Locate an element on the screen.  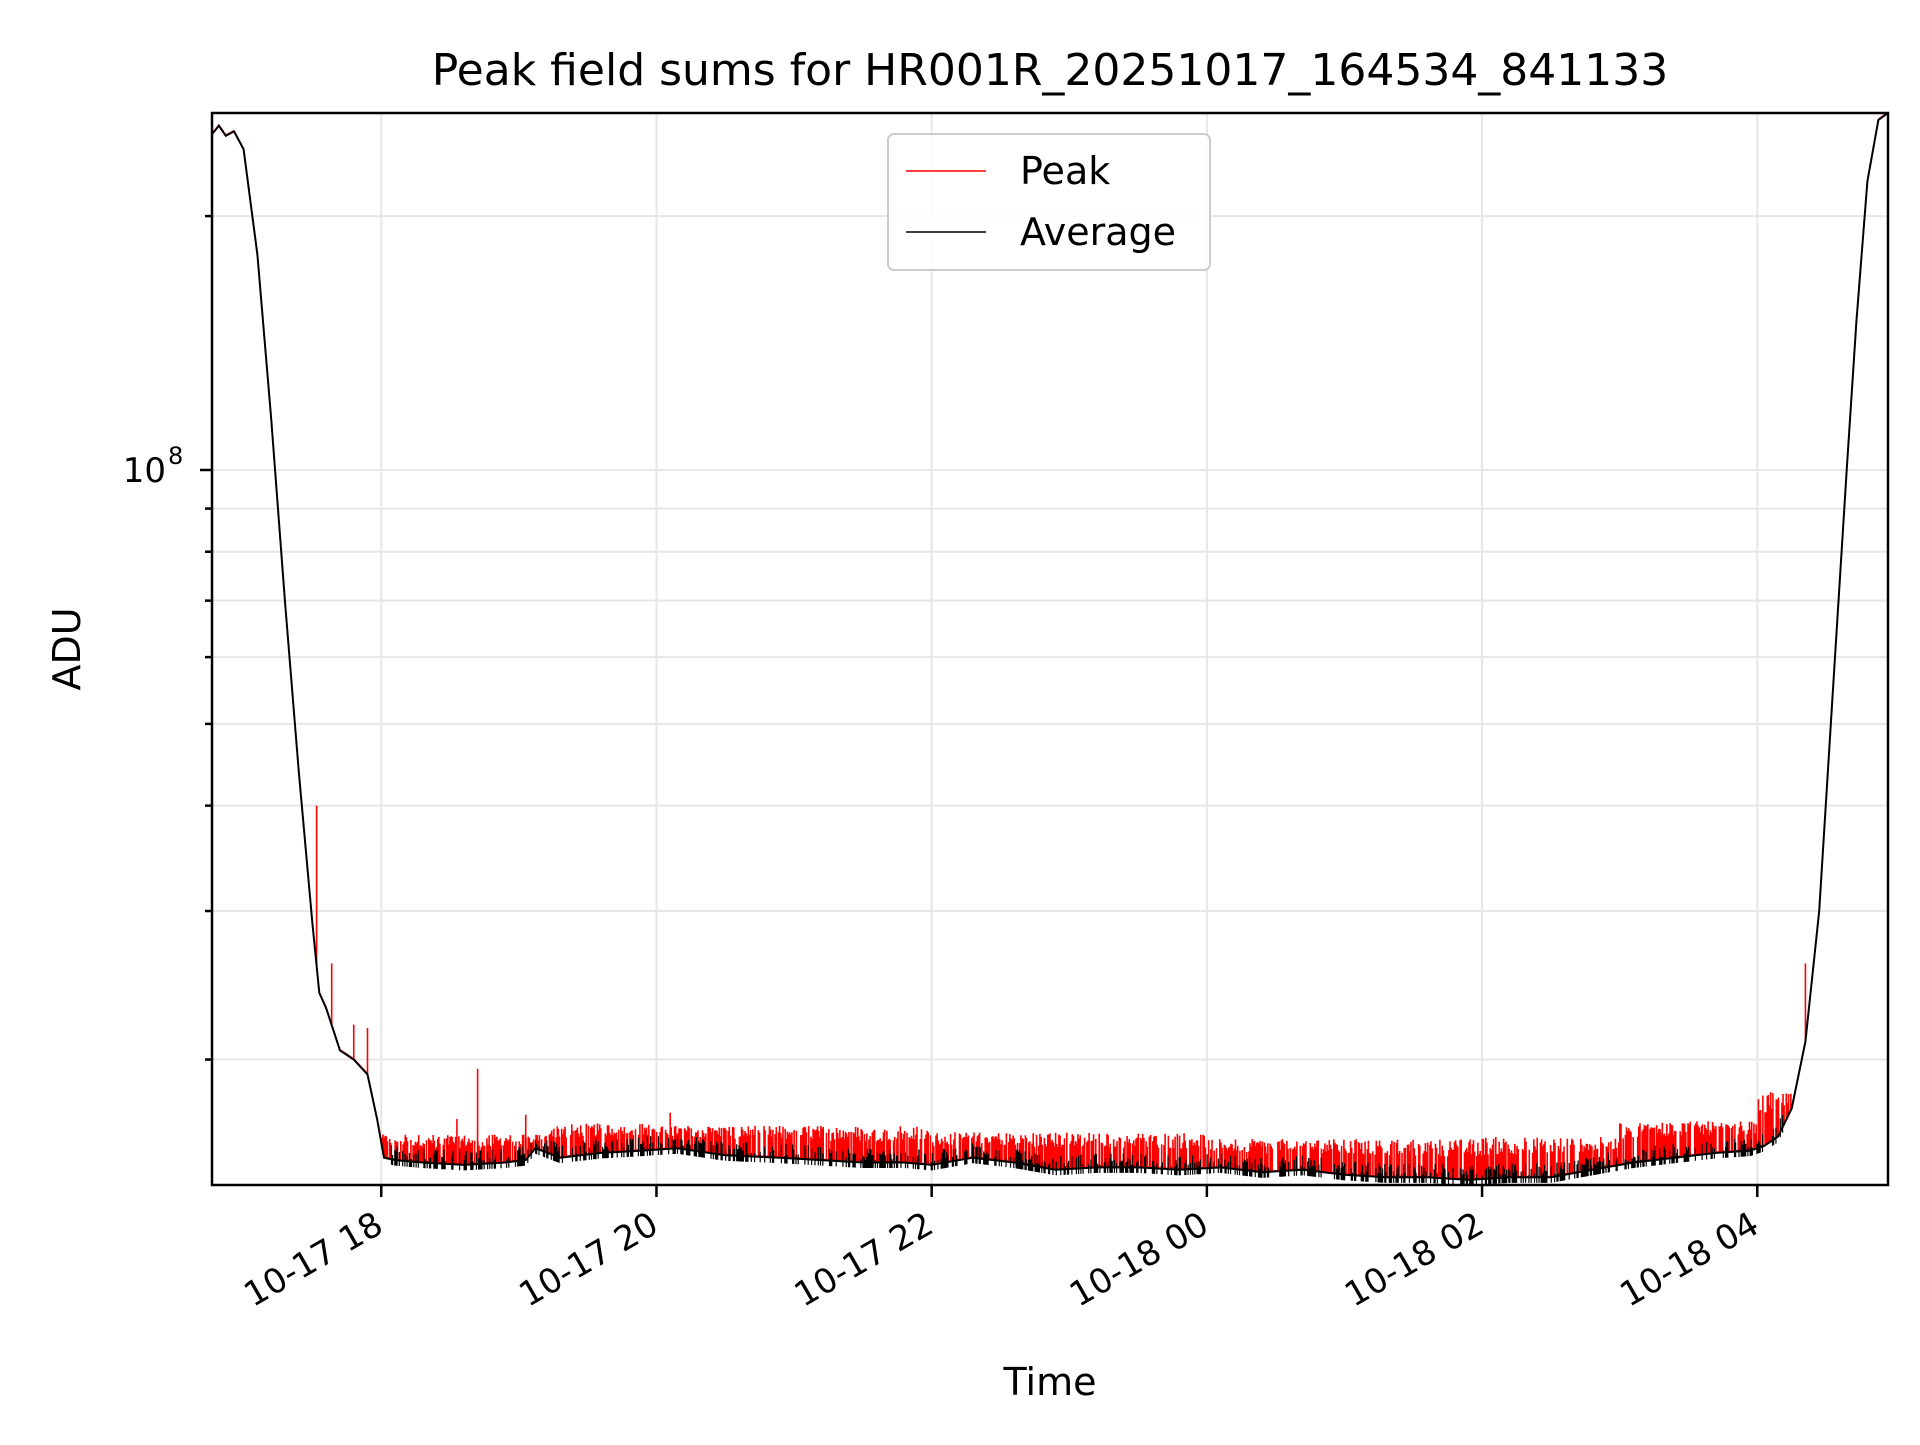
legend-peak-label: Peak is located at coordinates (1065, 171).